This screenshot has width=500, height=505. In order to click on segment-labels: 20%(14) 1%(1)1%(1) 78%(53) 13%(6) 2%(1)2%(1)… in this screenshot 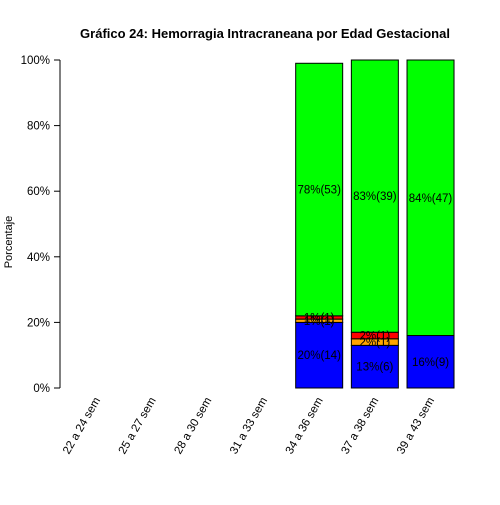, I will do `click(374, 279)`.